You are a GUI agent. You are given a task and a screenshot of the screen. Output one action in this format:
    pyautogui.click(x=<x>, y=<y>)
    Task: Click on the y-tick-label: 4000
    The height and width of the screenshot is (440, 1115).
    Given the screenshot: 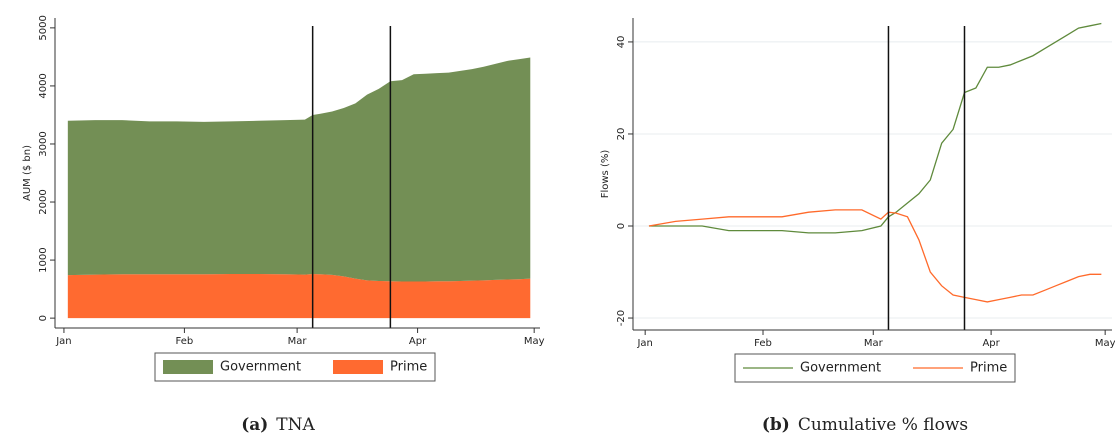 What is the action you would take?
    pyautogui.click(x=43, y=85)
    